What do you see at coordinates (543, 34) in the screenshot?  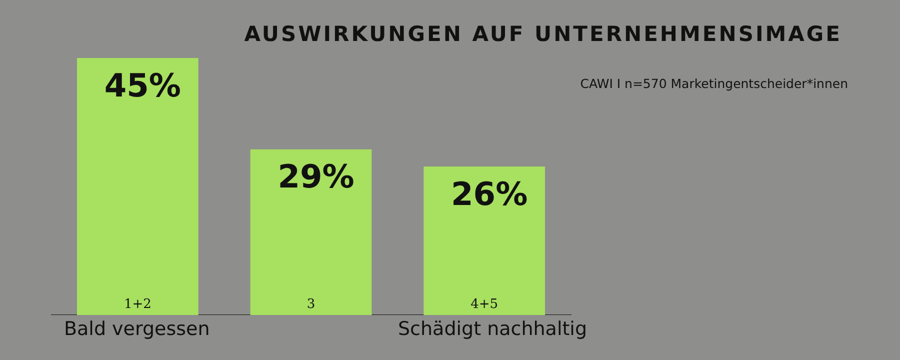 I see `chart-title: AUSWIRKUNGEN AUF UNTERNEHMENSIMAGE` at bounding box center [543, 34].